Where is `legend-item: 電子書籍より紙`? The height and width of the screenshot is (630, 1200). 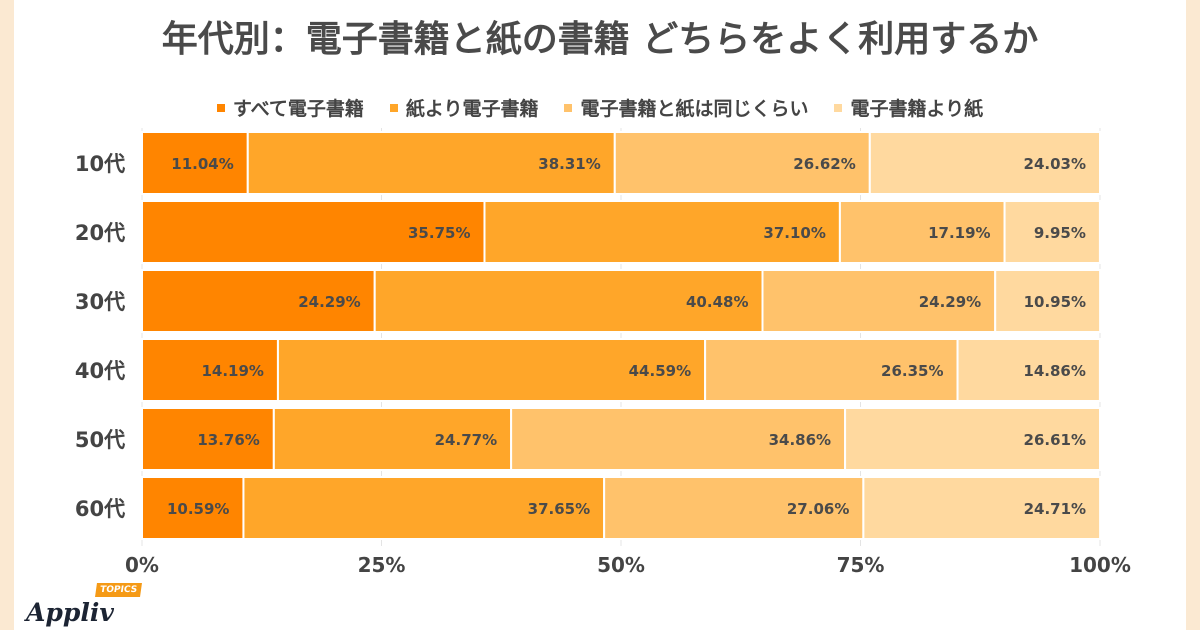 legend-item: 電子書籍より紙 is located at coordinates (908, 107).